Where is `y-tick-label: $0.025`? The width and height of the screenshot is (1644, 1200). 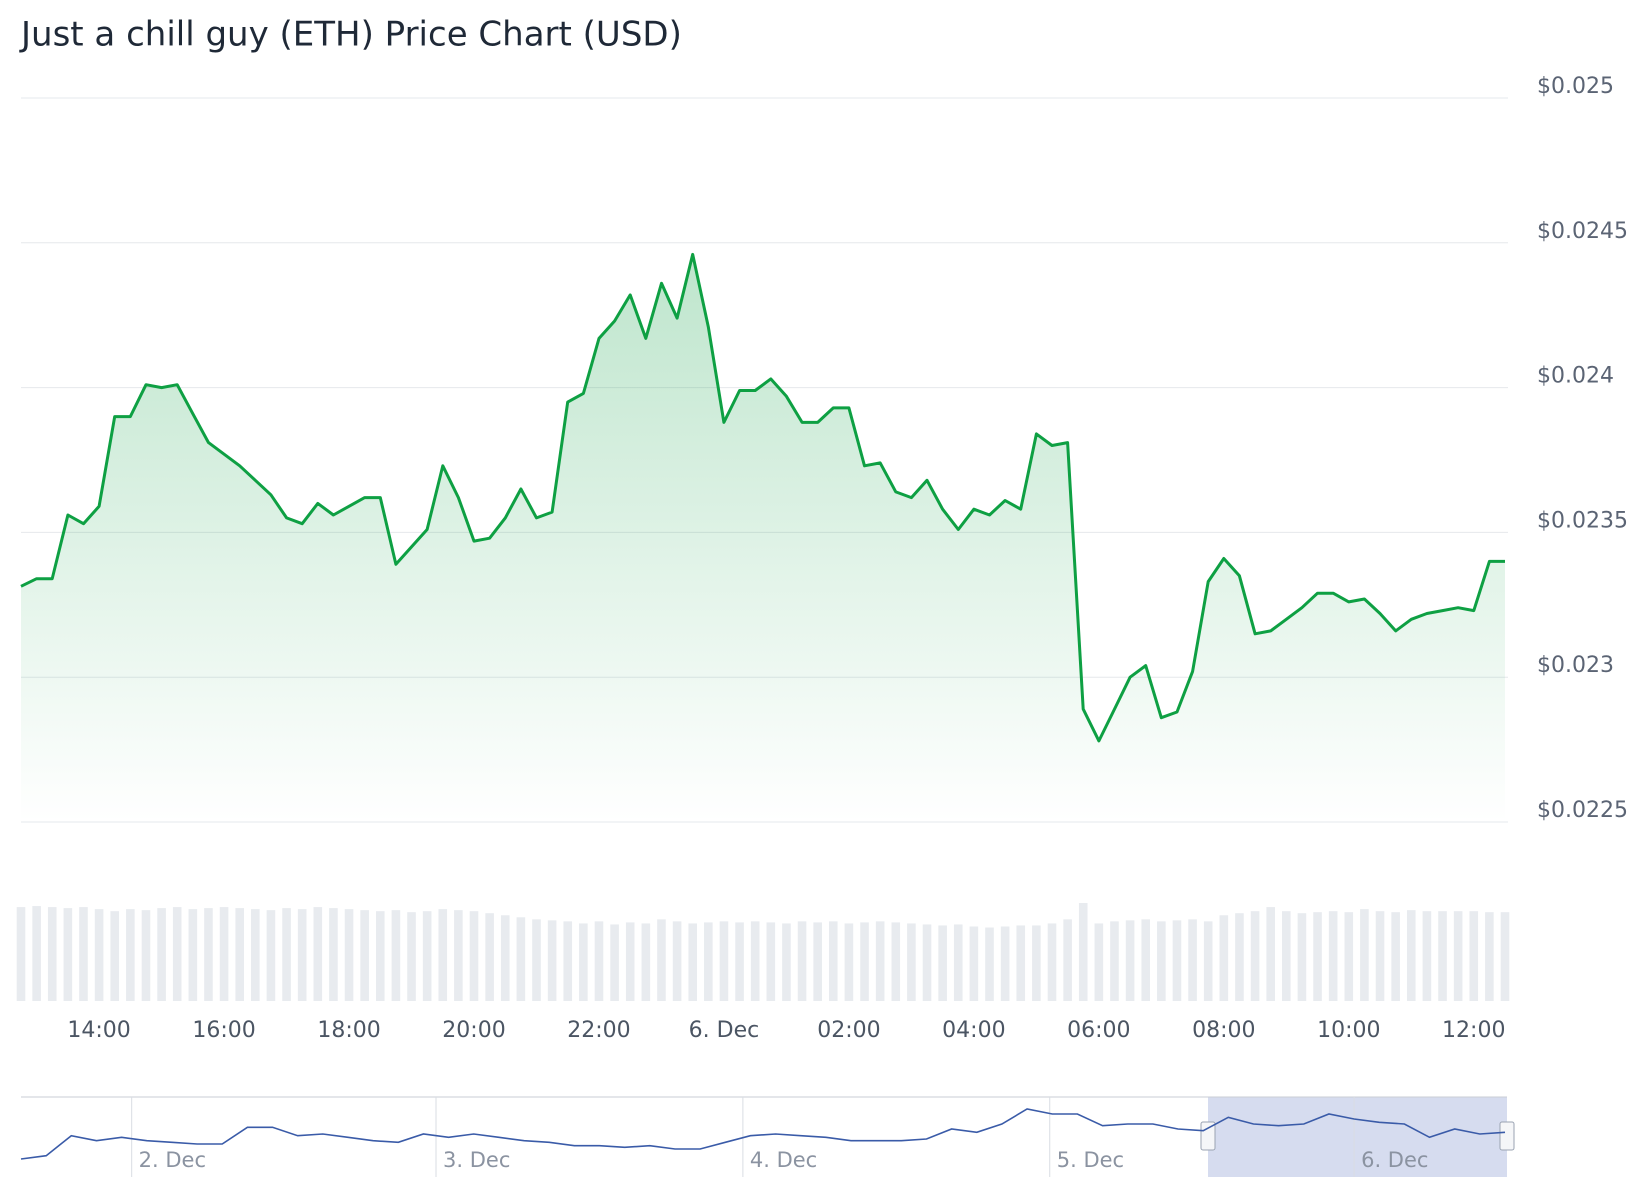 y-tick-label: $0.025 is located at coordinates (1575, 86).